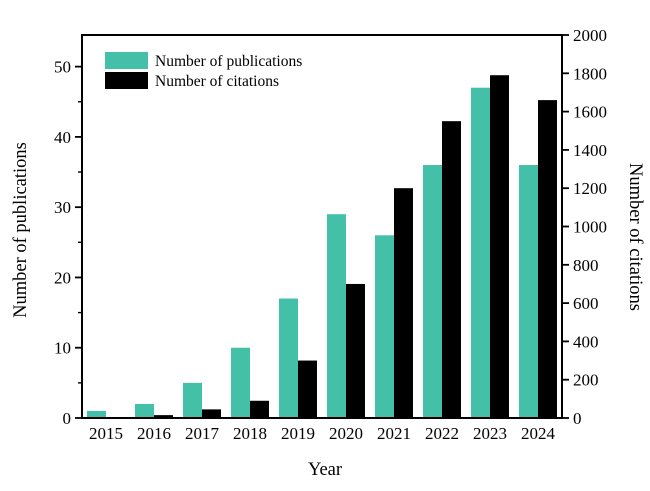 This screenshot has width=650, height=491. Describe the element at coordinates (442, 433) in the screenshot. I see `x-axis-label-2022: 2022` at that location.